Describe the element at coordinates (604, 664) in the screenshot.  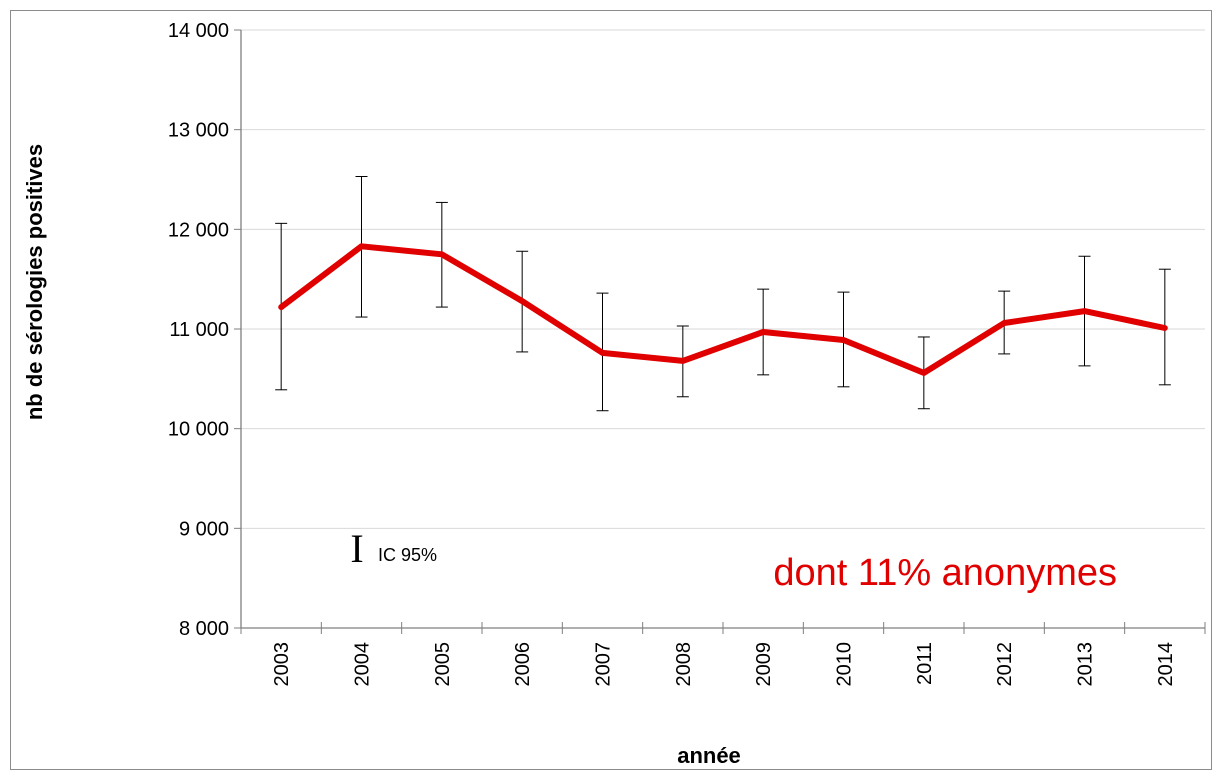
I see `x-tick-label: 2007` at that location.